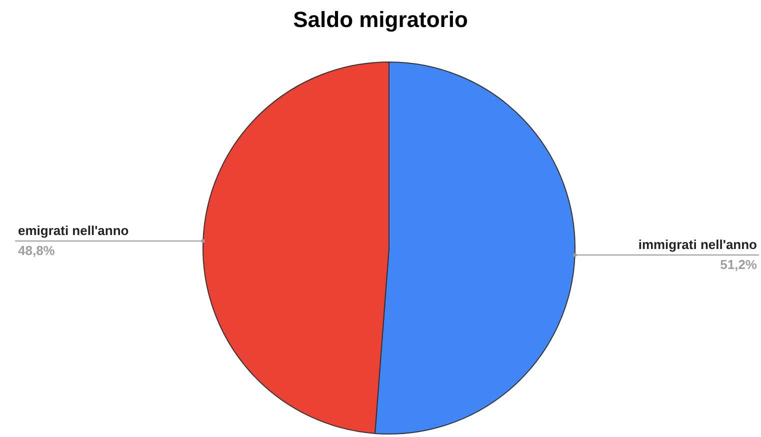 This screenshot has height=437, width=761. Describe the element at coordinates (37, 250) in the screenshot. I see `data-label: 48,8%` at that location.